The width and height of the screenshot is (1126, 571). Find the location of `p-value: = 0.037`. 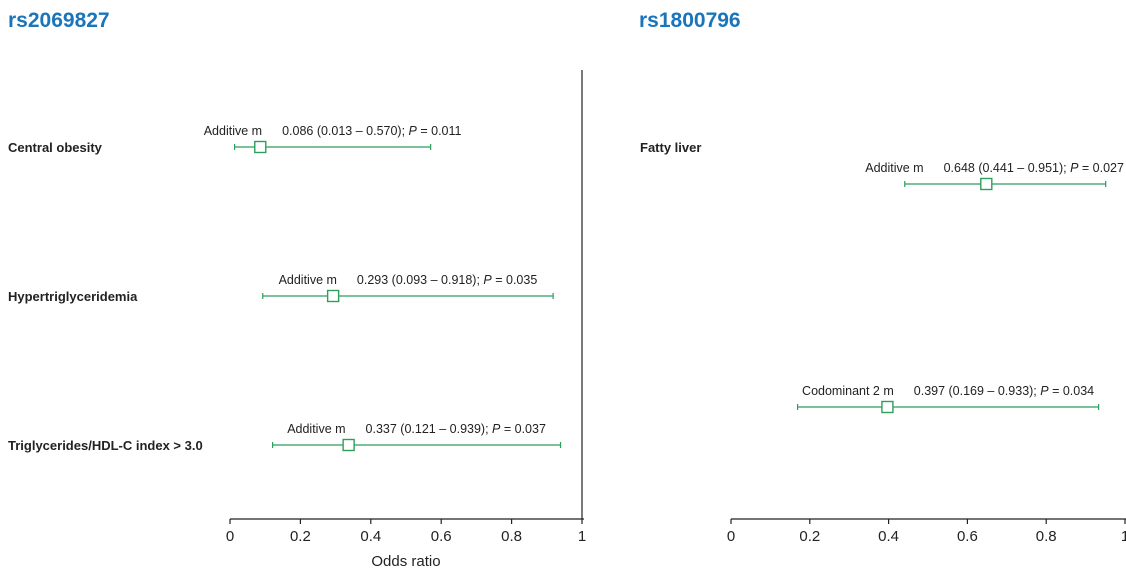

p-value: = 0.037 is located at coordinates (523, 429).